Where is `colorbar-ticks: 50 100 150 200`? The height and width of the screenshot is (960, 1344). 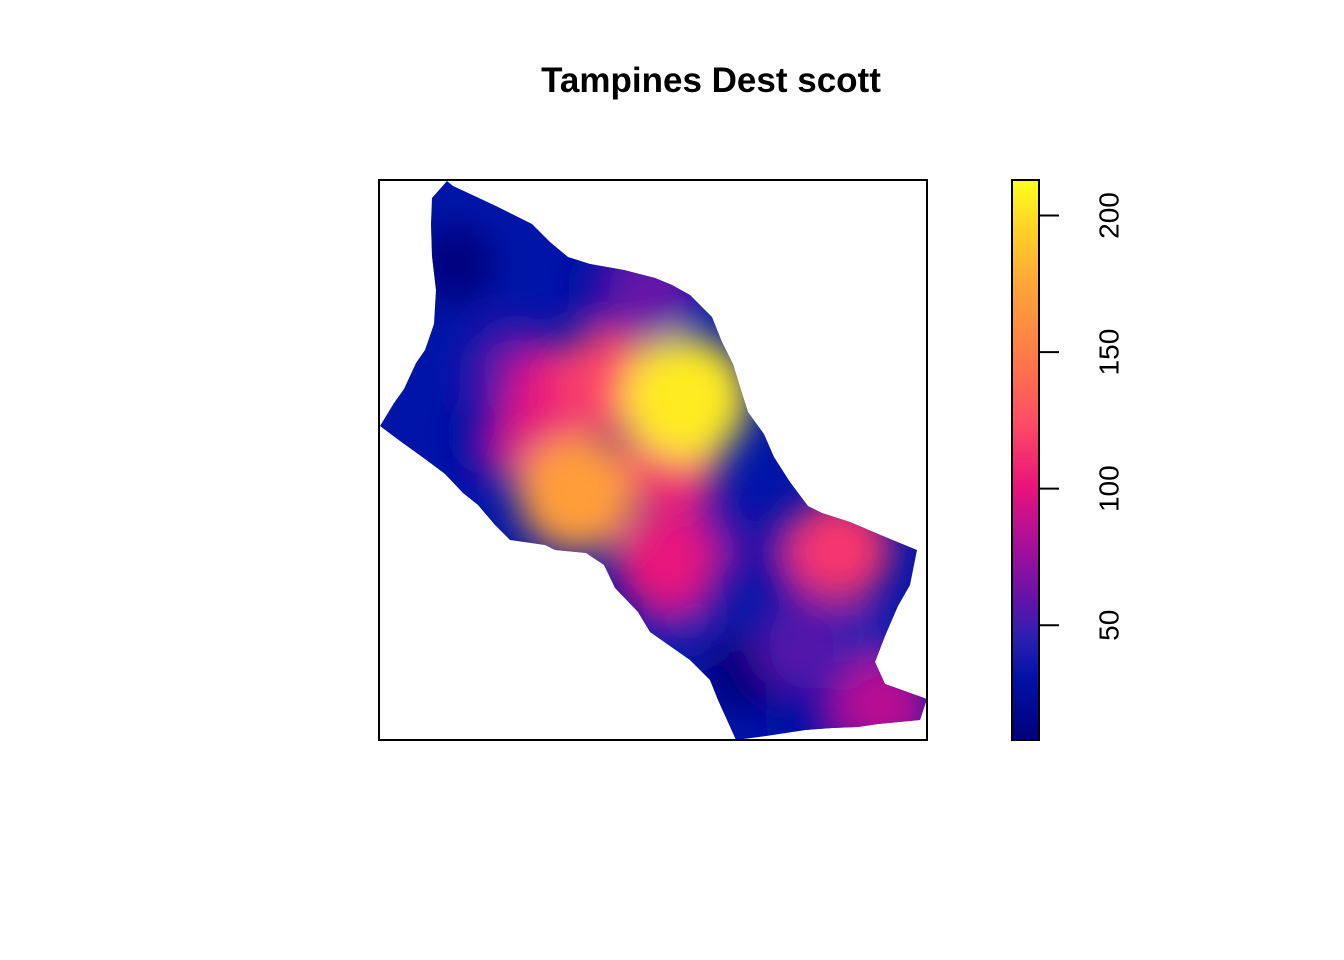
colorbar-ticks: 50 100 150 200 is located at coordinates (1082, 416).